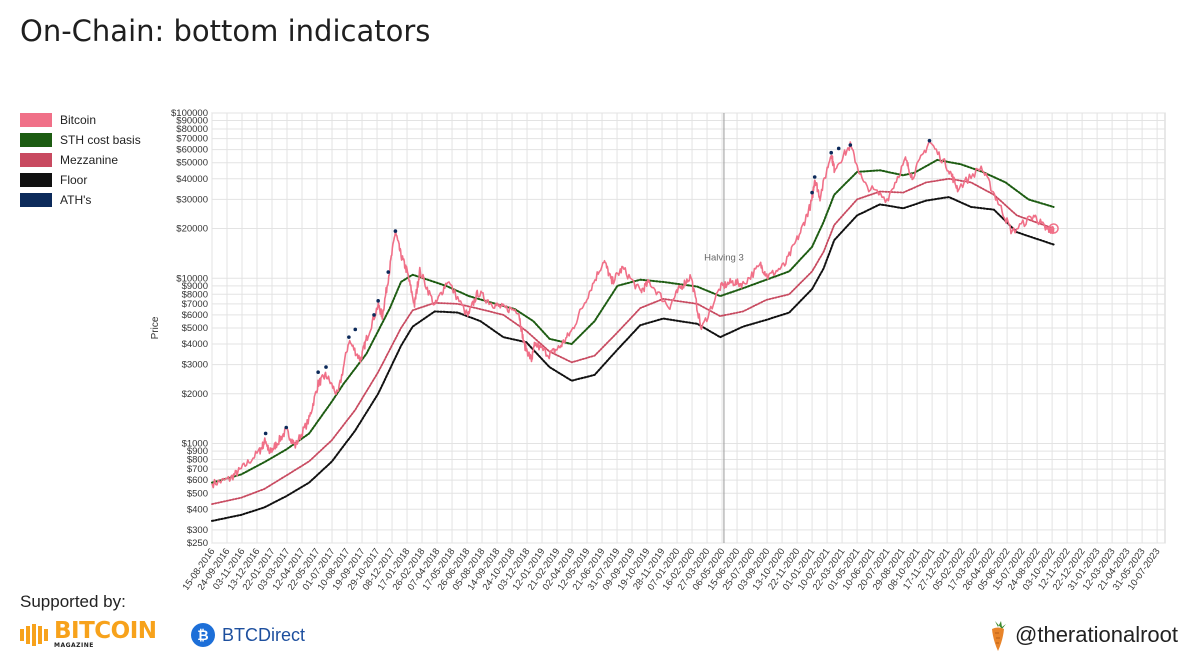 The image size is (1200, 670). What do you see at coordinates (999, 636) in the screenshot?
I see `carrot-icon` at bounding box center [999, 636].